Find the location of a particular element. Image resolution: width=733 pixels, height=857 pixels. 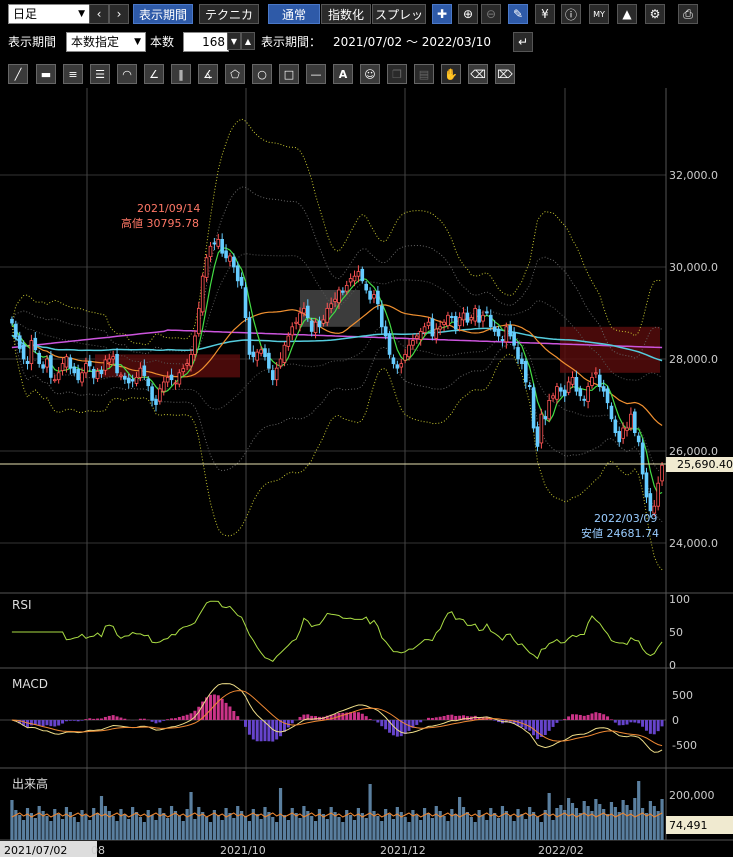

tab-period: 表示期間 is located at coordinates (163, 14).